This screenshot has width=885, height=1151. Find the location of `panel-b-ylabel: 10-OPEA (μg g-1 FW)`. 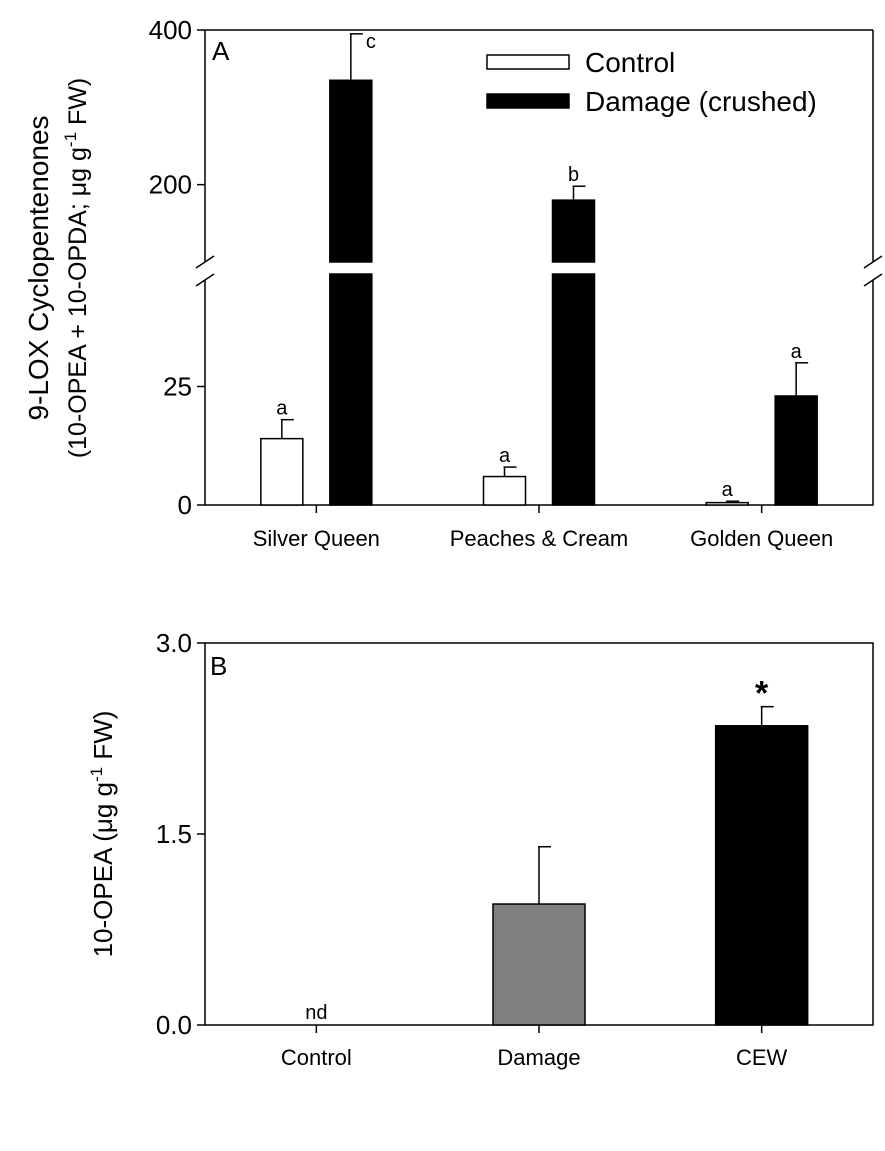

panel-b-ylabel: 10-OPEA (μg g-1 FW) is located at coordinates (102, 834).